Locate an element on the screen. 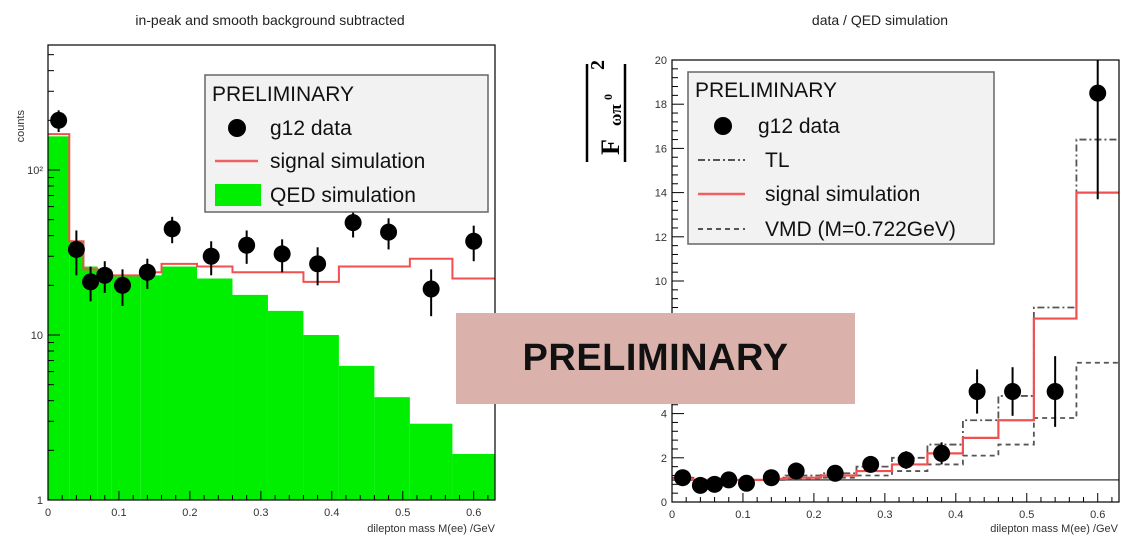  right-legend-data-marker is located at coordinates (723, 126).